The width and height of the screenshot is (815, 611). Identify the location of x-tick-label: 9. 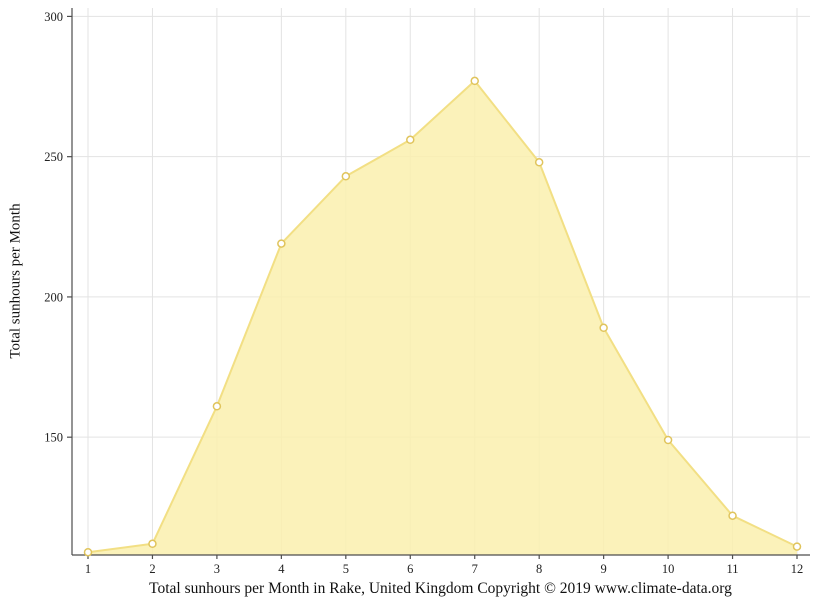
(604, 569).